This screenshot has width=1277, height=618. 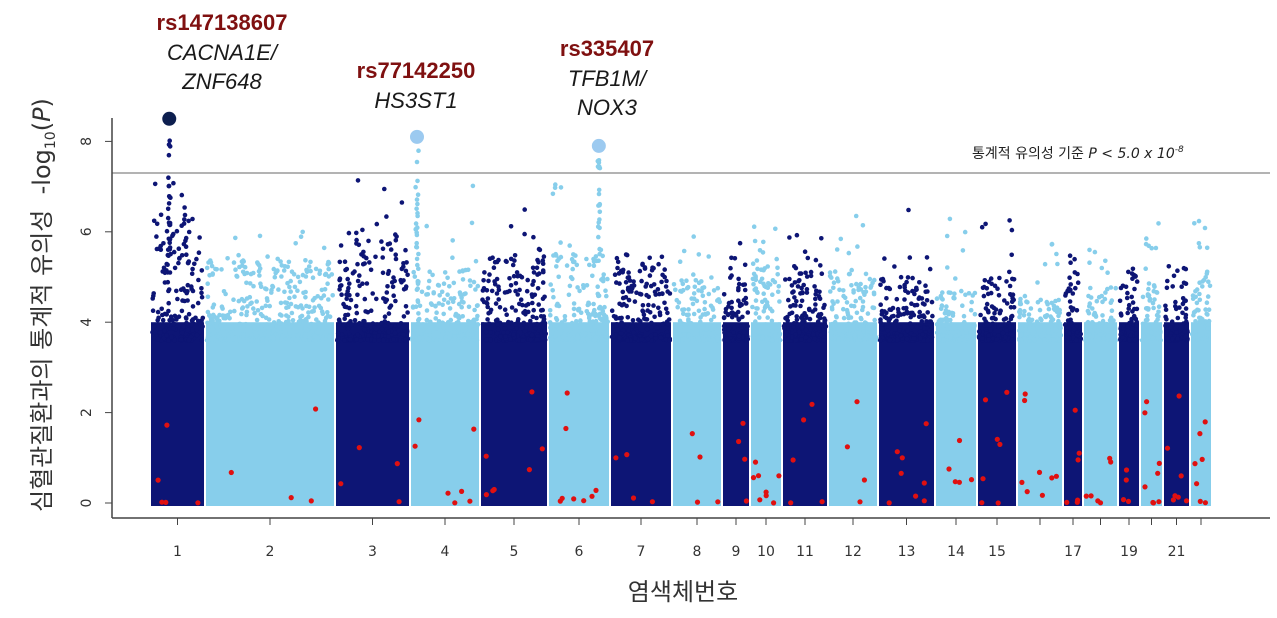 I want to click on threshold-label-formula: P < 5.0 x 10, so click(x=1131, y=154).